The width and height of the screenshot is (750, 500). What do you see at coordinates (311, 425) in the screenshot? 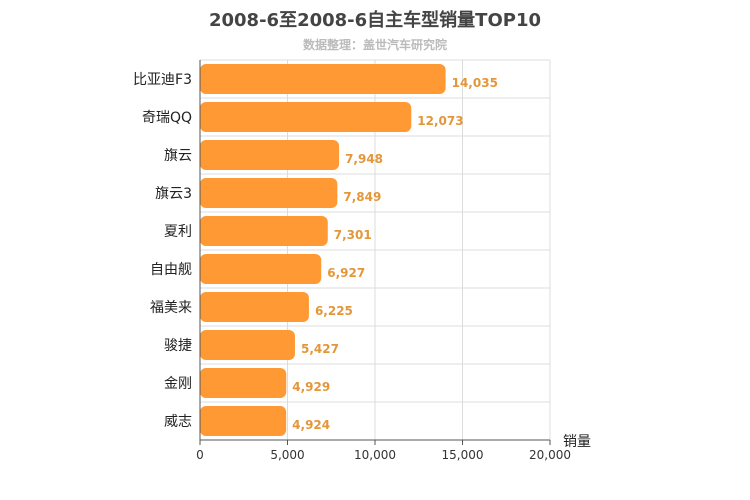
I see `data-label: 4,924` at bounding box center [311, 425].